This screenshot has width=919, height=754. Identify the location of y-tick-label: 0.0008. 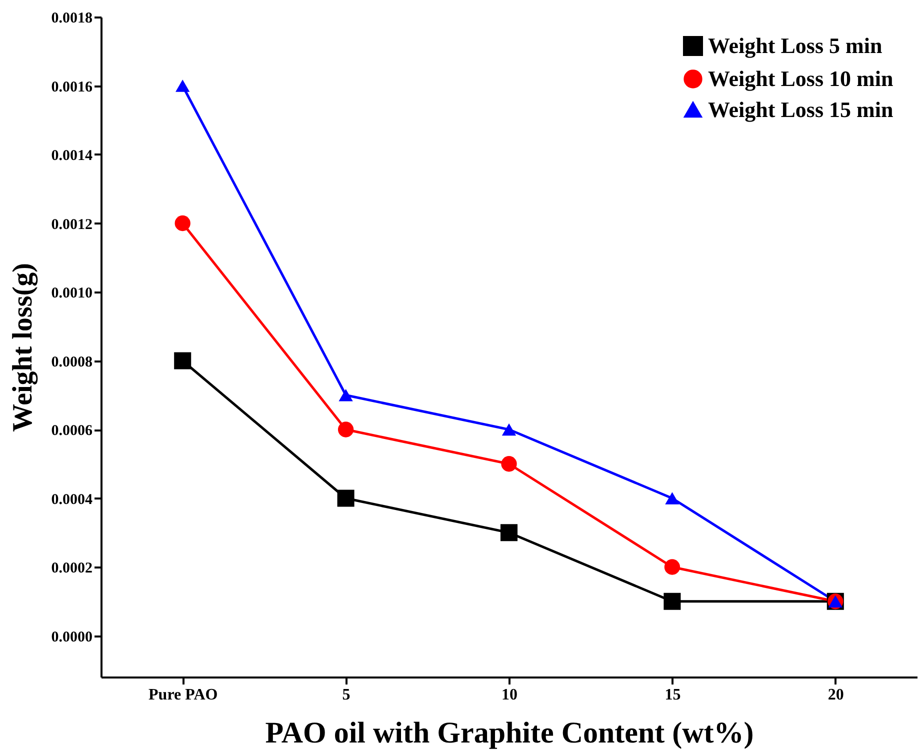
(71, 362).